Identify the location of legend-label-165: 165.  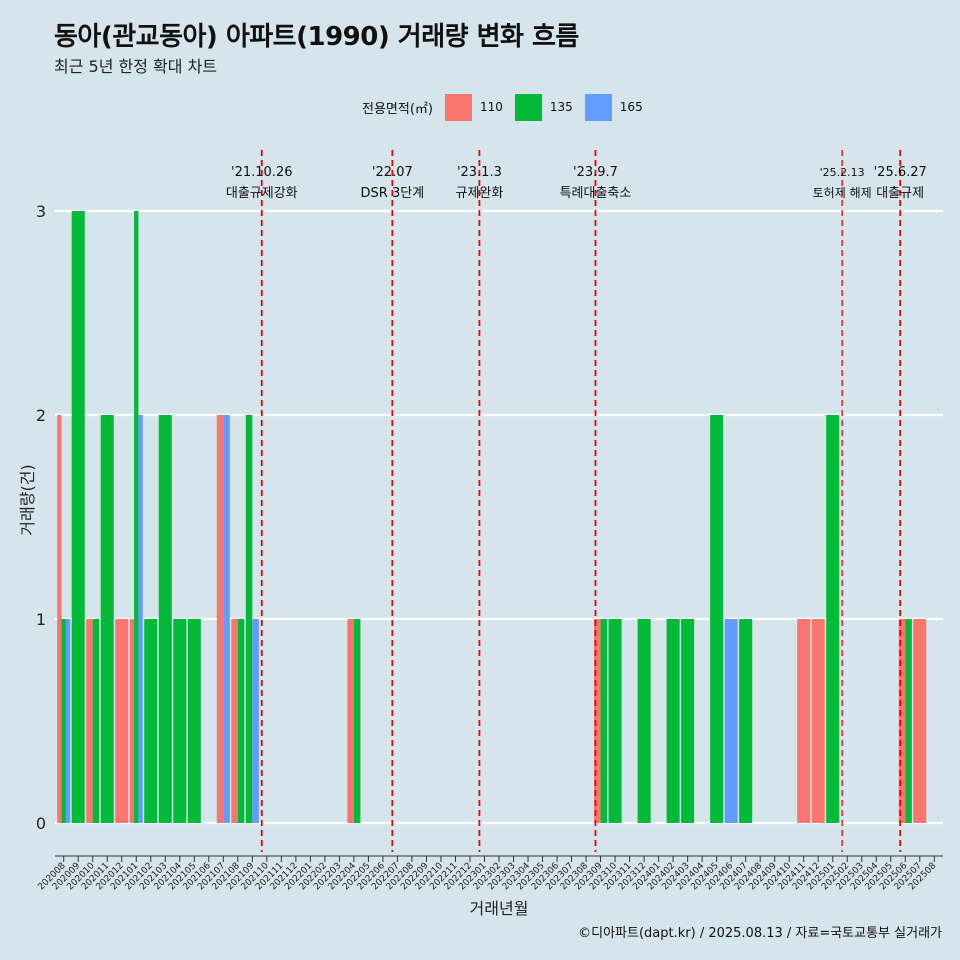
(631, 107).